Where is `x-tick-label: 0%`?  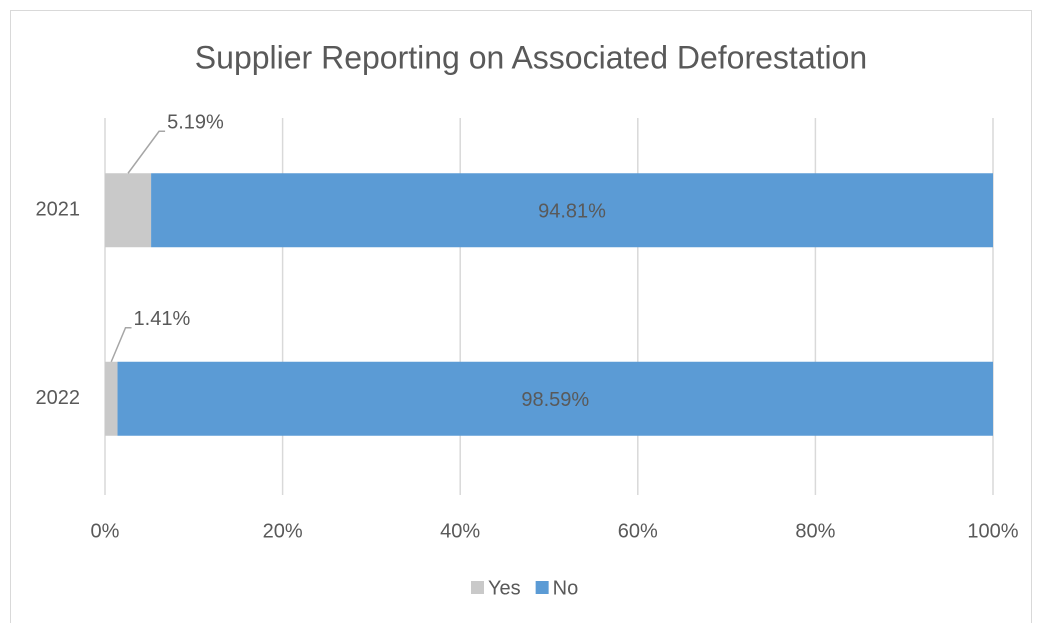 x-tick-label: 0% is located at coordinates (105, 531).